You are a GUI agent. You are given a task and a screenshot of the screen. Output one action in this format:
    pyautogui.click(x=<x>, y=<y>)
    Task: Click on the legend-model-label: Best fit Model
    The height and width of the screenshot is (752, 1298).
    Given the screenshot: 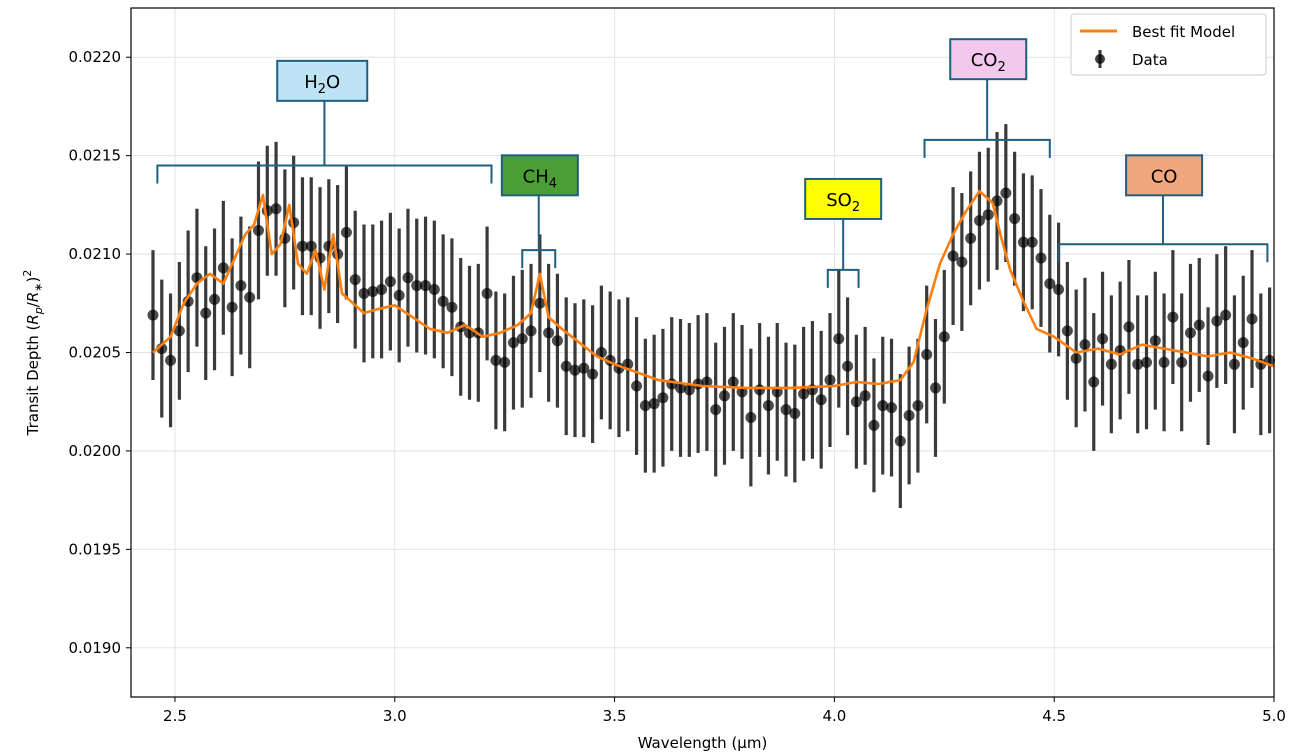 What is the action you would take?
    pyautogui.click(x=1183, y=32)
    